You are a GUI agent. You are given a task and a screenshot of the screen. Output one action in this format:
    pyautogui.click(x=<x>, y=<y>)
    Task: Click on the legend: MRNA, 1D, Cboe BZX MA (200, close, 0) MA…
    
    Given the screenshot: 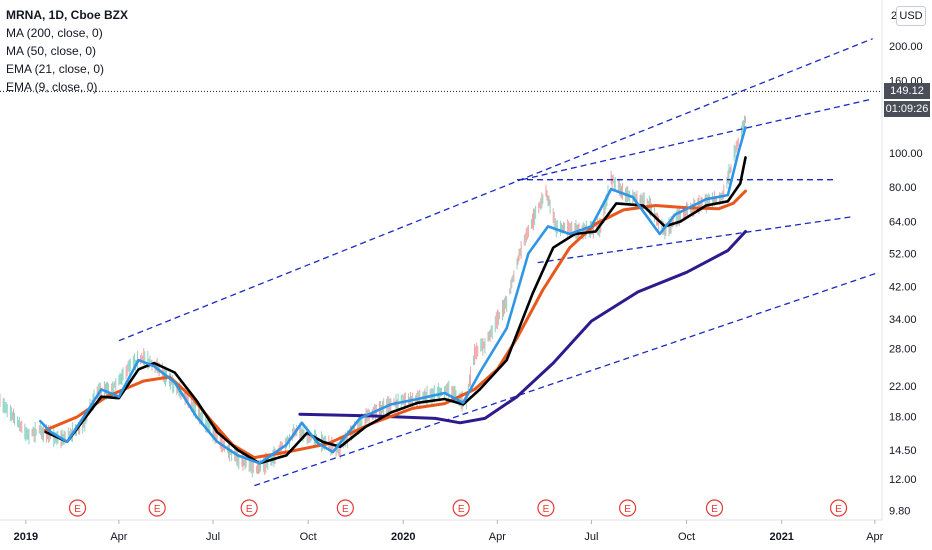 What is the action you would take?
    pyautogui.click(x=67, y=51)
    